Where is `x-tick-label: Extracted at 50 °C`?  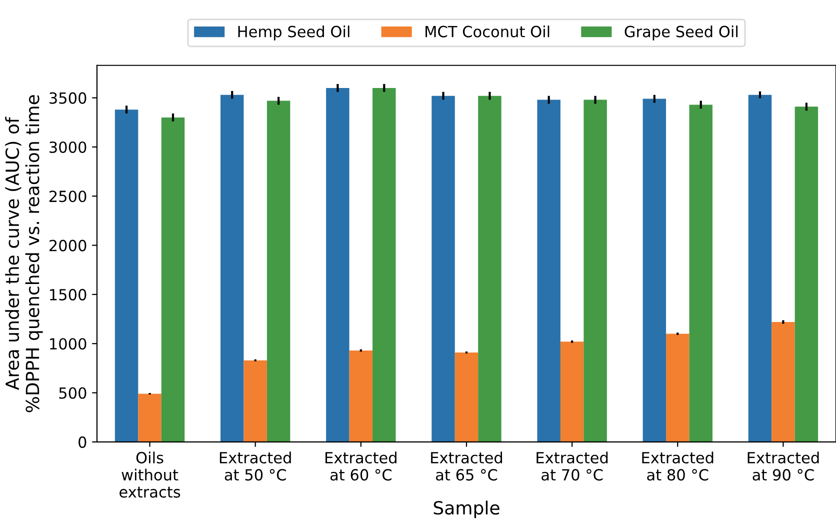 x-tick-label: Extracted at 50 °C is located at coordinates (255, 466).